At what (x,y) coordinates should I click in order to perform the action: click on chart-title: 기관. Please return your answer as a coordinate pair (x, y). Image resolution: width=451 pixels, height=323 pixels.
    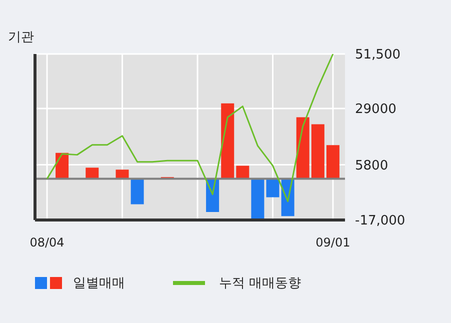
    Looking at the image, I should click on (21, 37).